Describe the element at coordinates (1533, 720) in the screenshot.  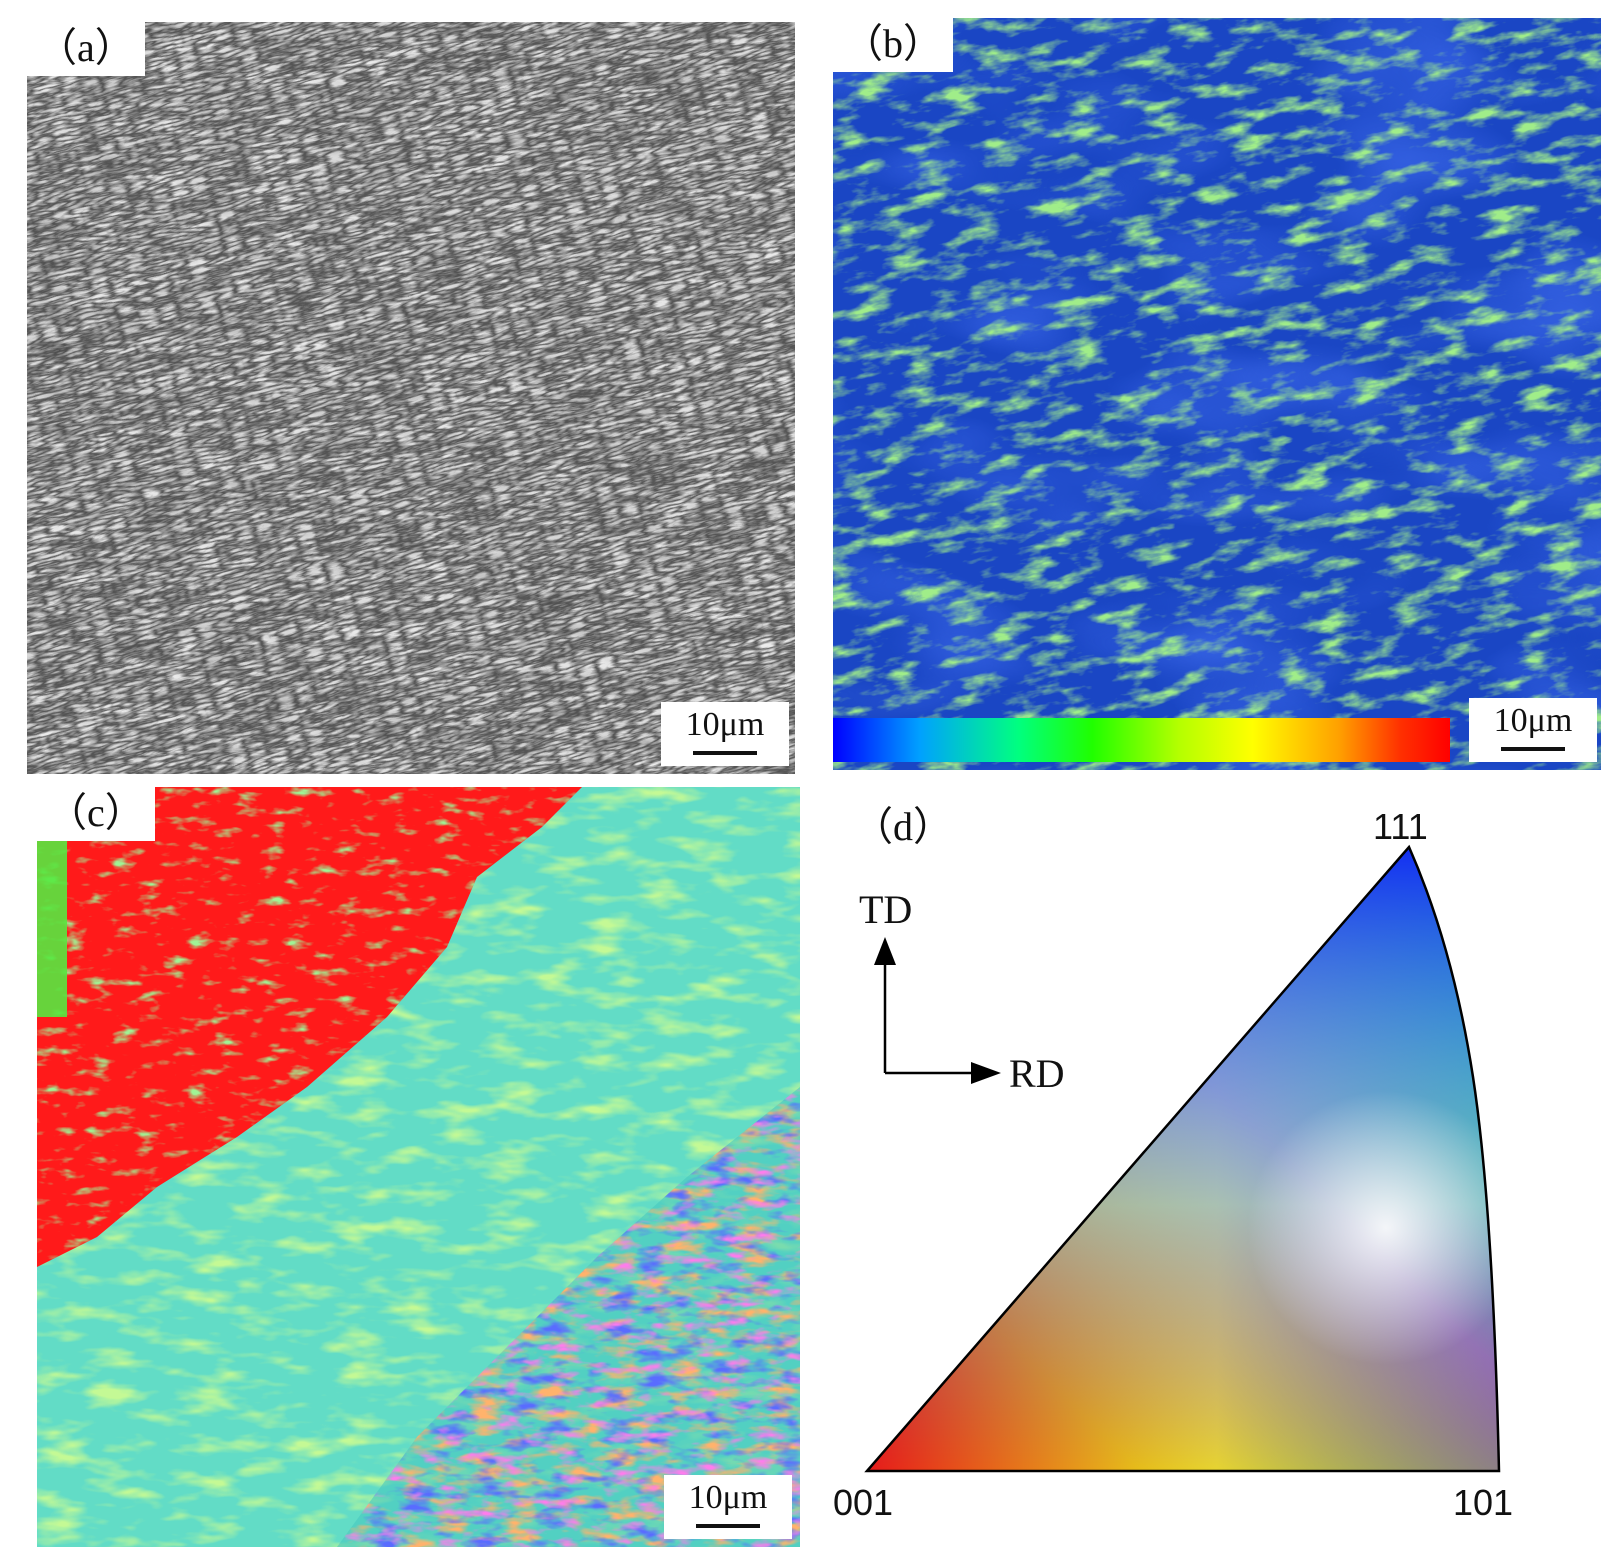
I see `panel-b-scale-bar-text: 10μm` at that location.